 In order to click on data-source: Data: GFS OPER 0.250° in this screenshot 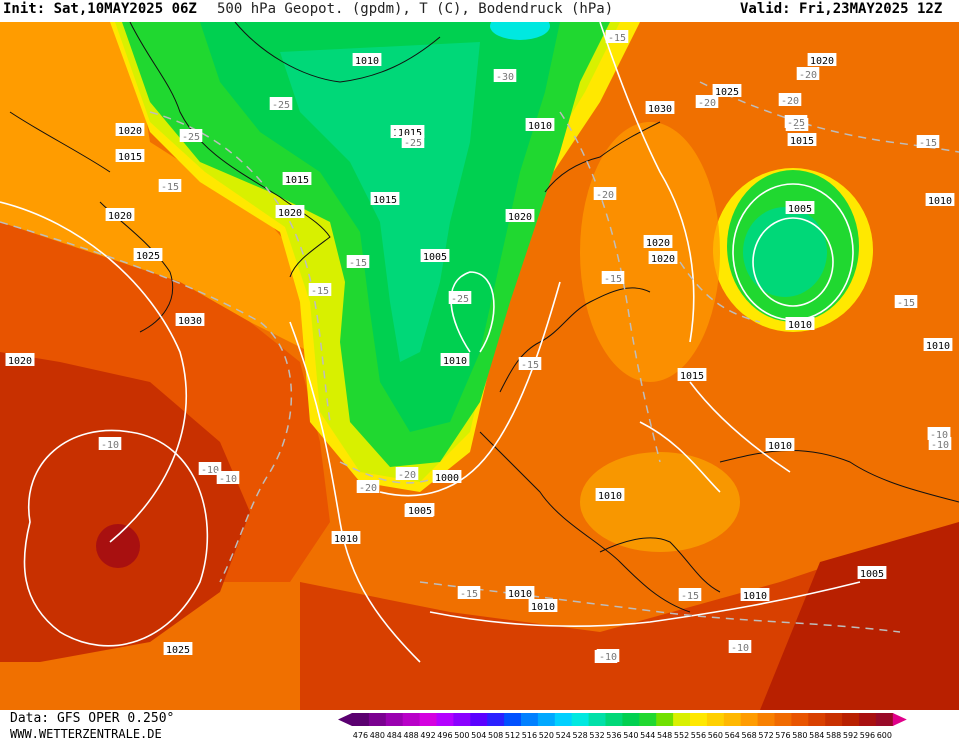, I will do `click(92, 718)`.